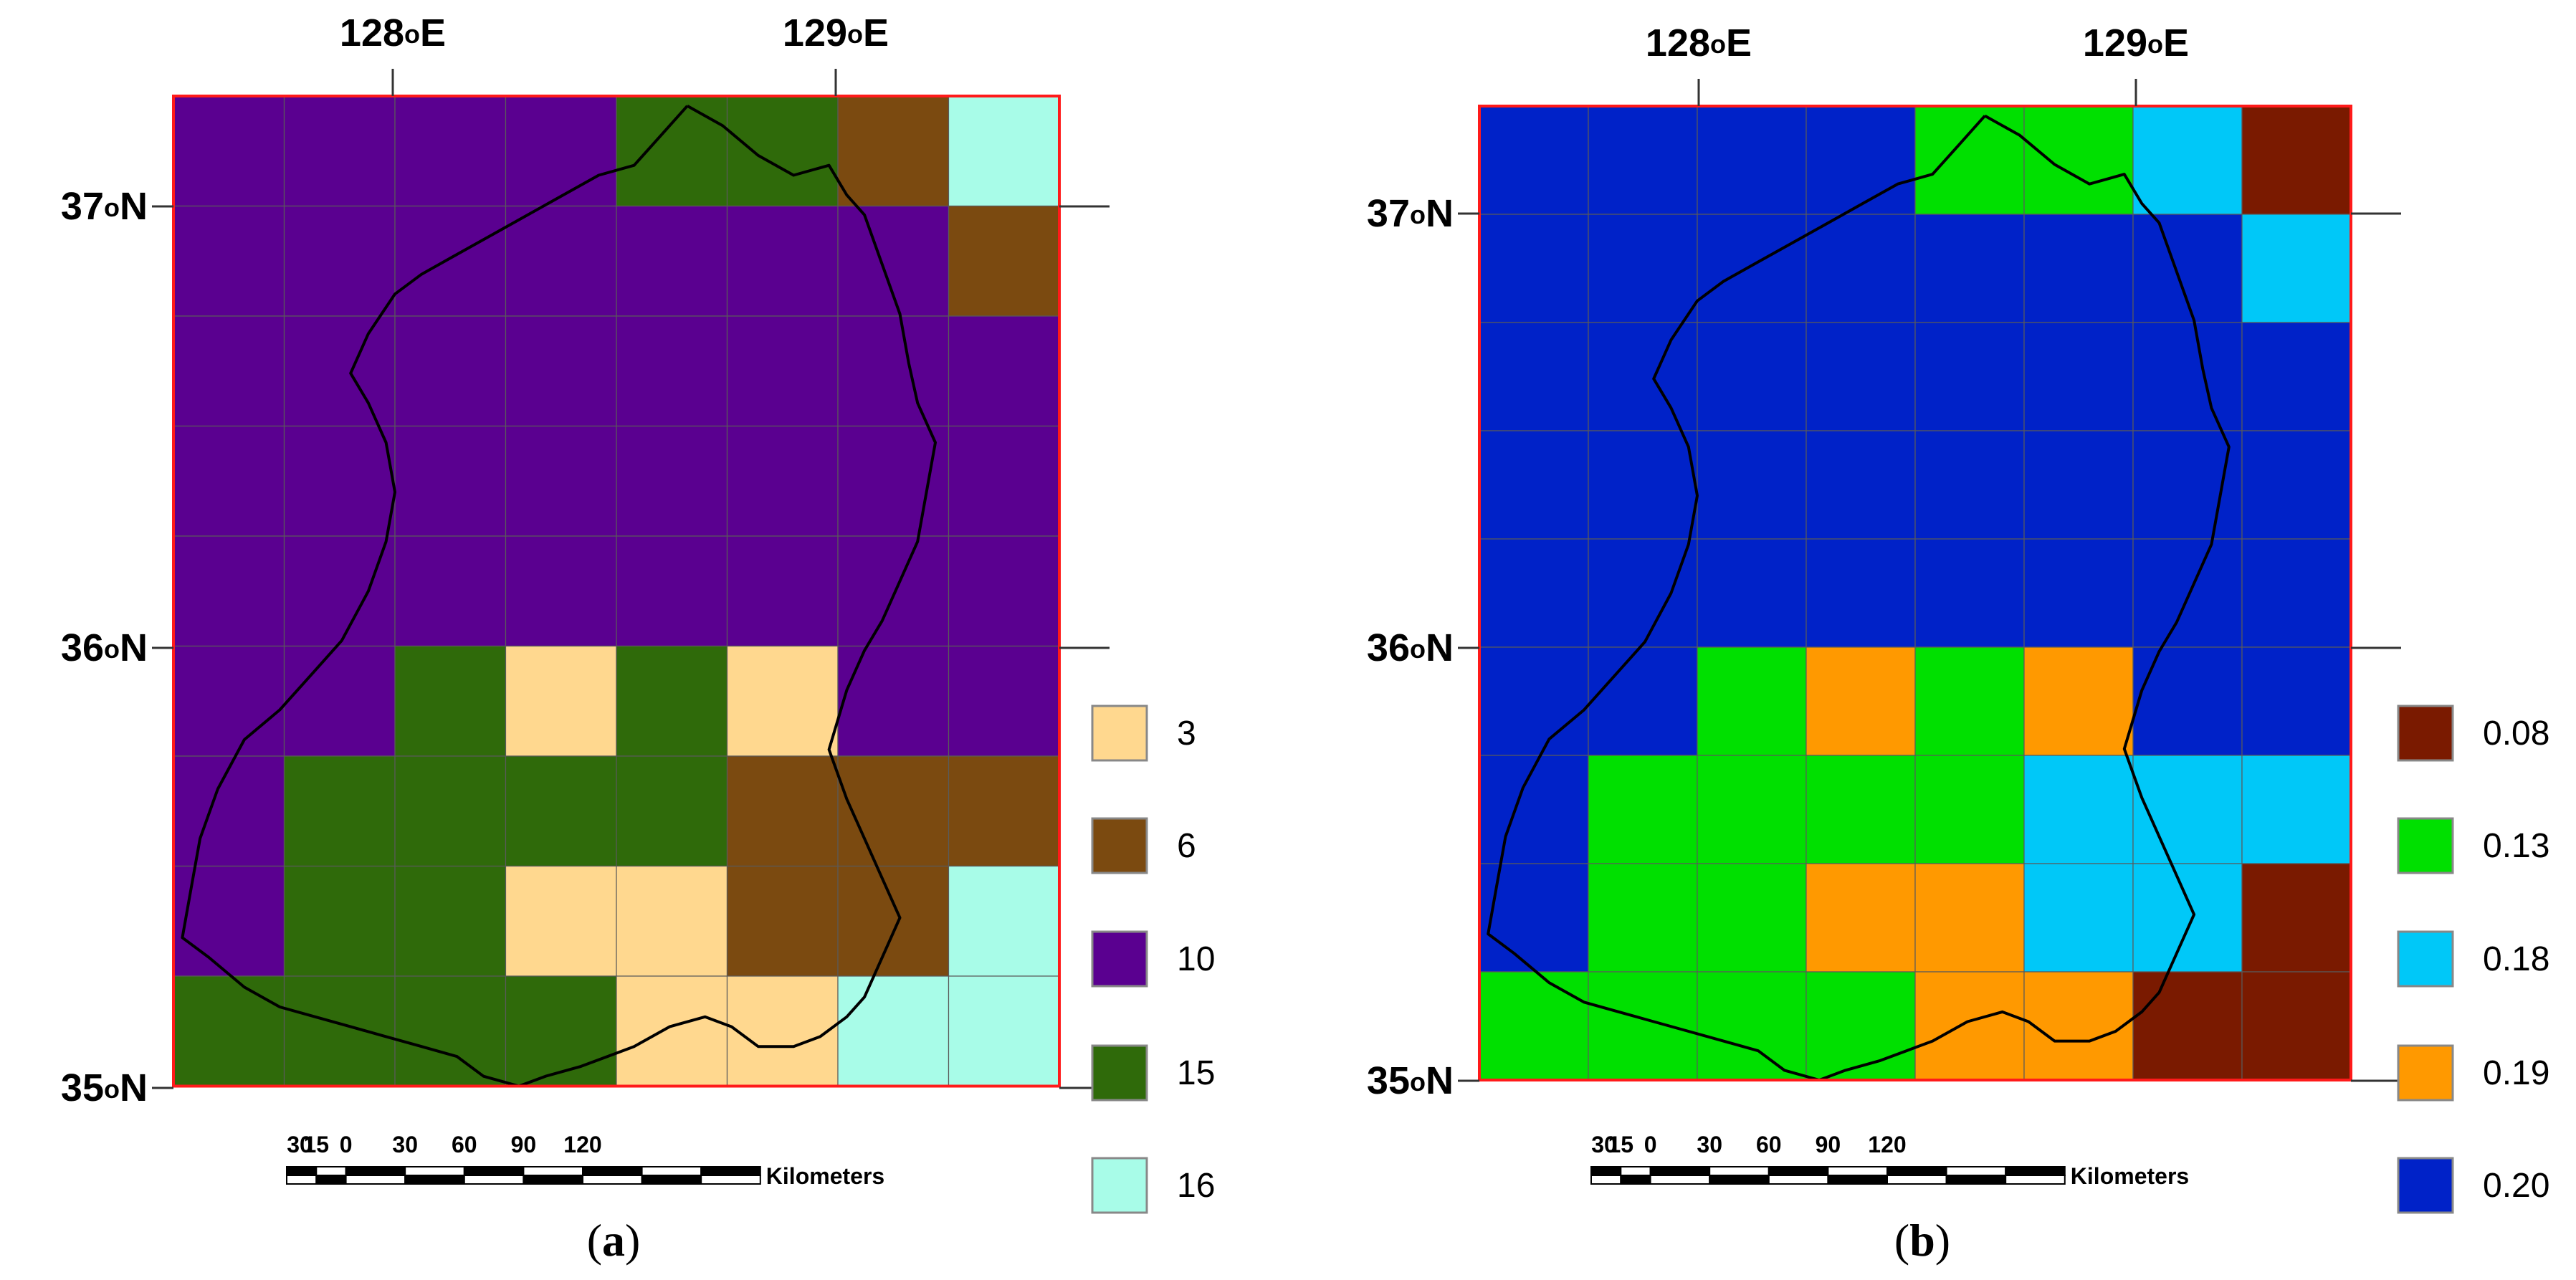 Image resolution: width=2576 pixels, height=1280 pixels. What do you see at coordinates (1410, 1080) in the screenshot?
I see `lat-label: 35oN` at bounding box center [1410, 1080].